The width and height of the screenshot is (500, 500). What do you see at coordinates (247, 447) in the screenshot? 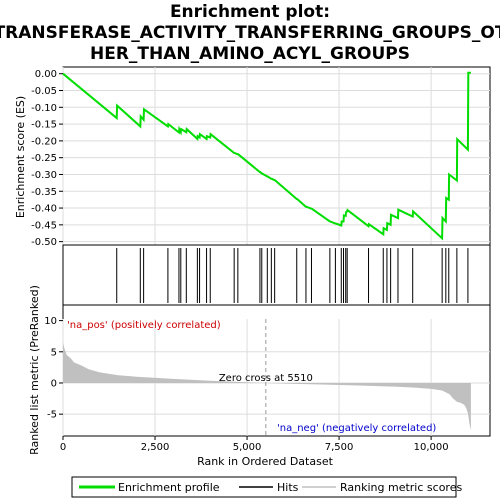
I see `x-tick-label: 5,000` at bounding box center [247, 447].